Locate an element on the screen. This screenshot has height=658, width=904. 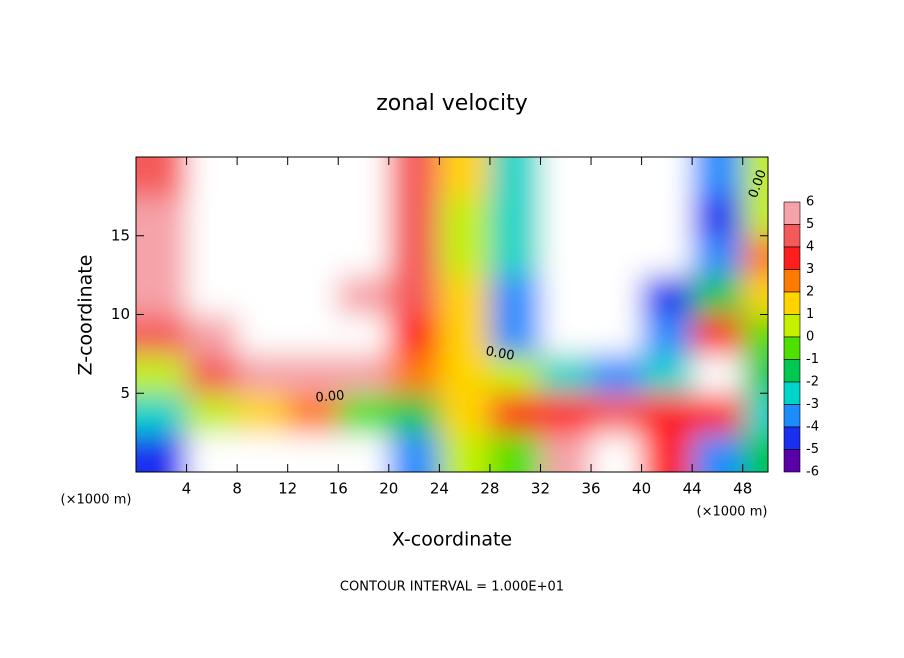
colorbar-tick-label: 4 is located at coordinates (810, 247).